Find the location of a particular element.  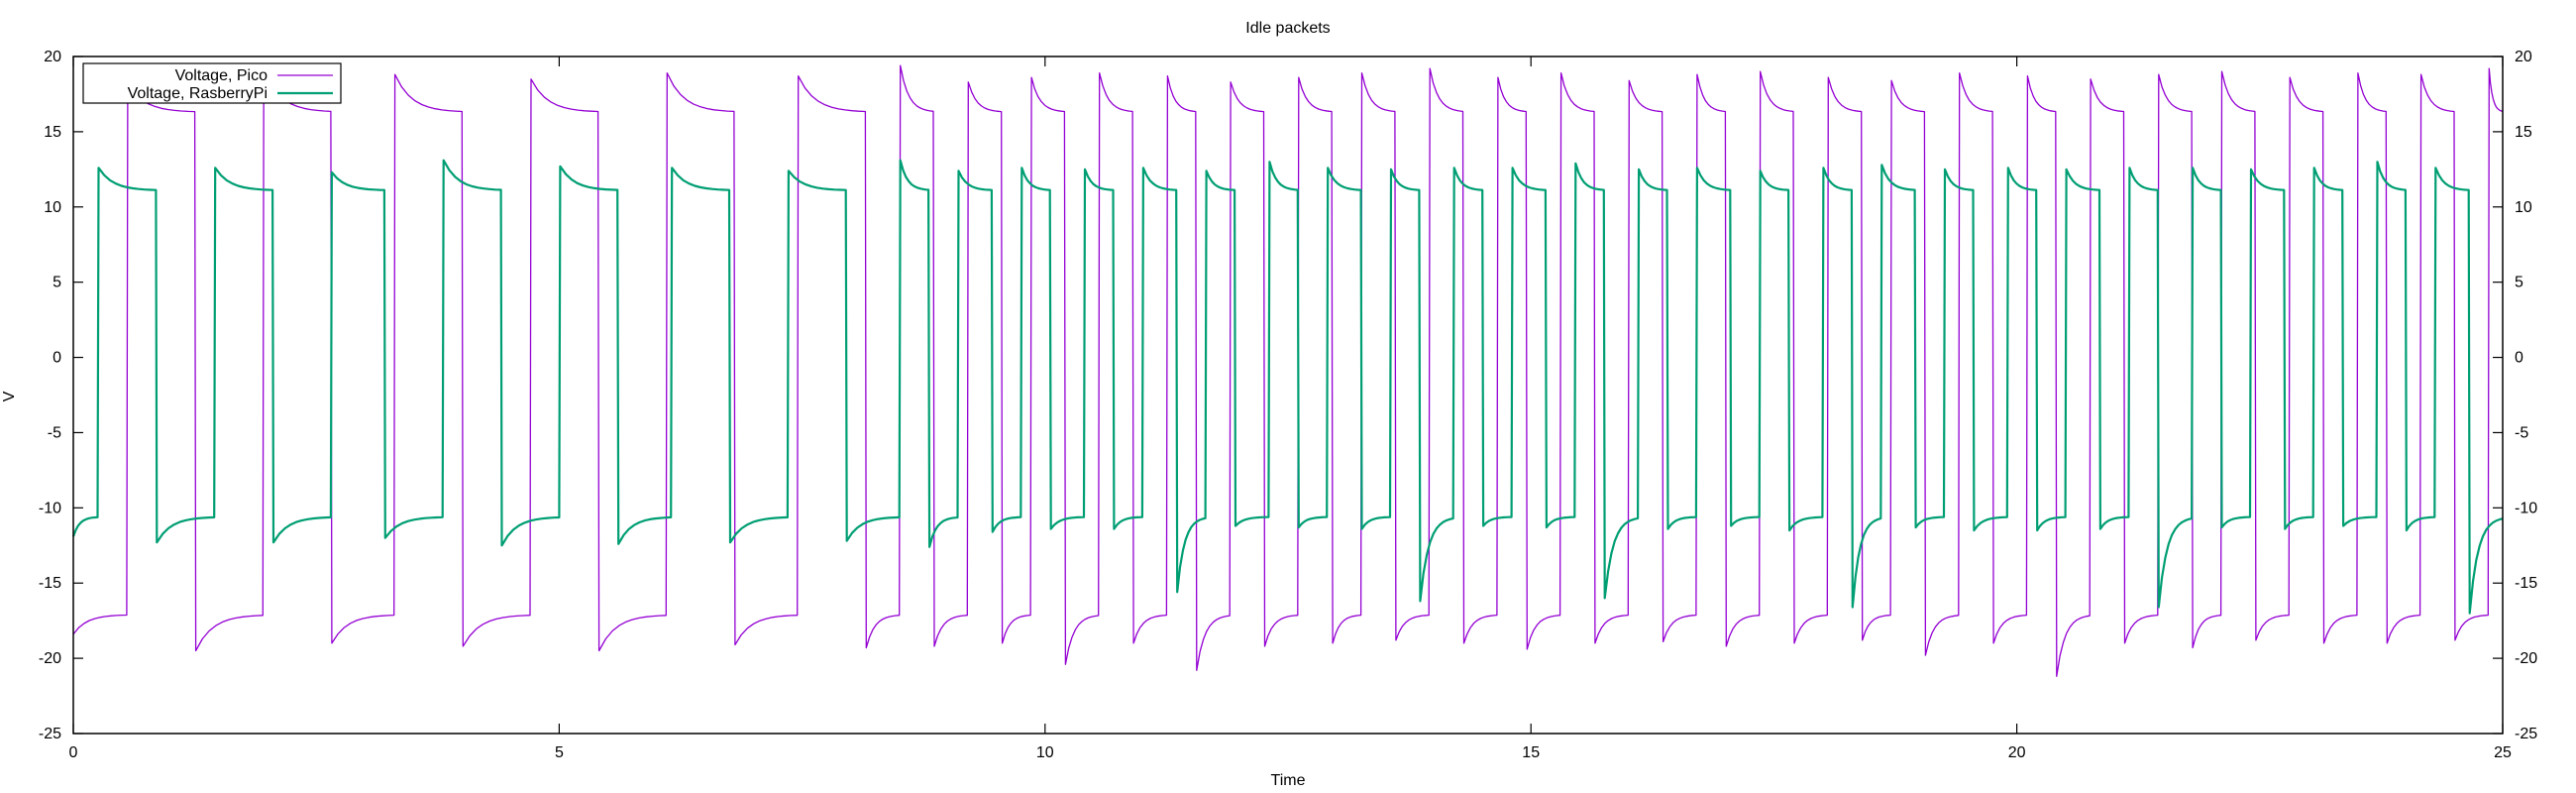

y-tick-label: -20 is located at coordinates (50, 658).